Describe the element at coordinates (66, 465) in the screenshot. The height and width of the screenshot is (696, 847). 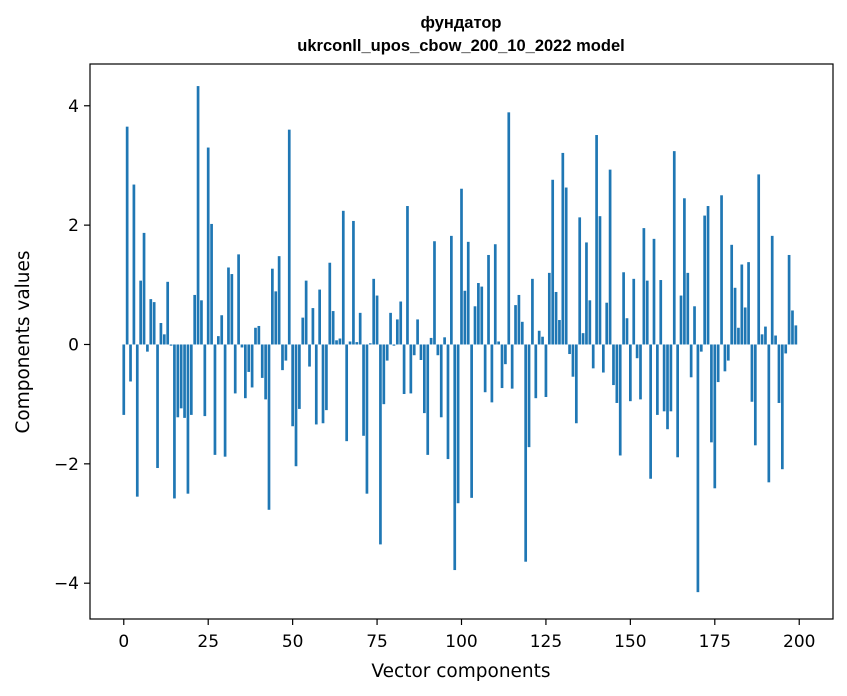
I see `y-tick-label: −2` at that location.